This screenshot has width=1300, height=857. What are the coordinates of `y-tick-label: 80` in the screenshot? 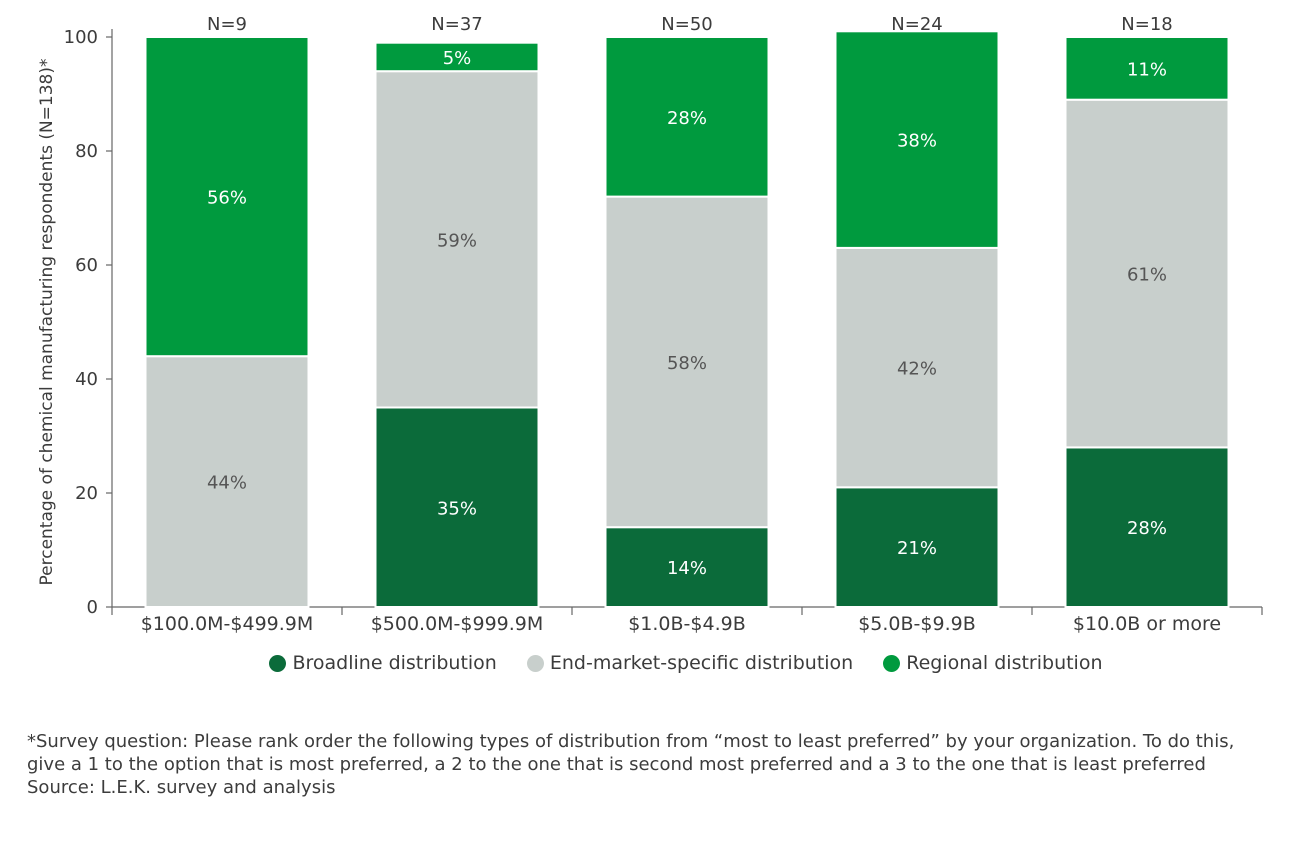 It's located at (86, 151).